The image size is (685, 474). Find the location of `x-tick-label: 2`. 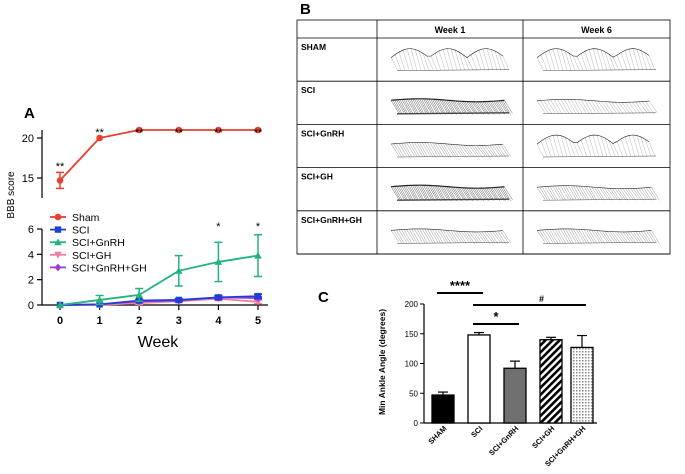

x-tick-label: 2 is located at coordinates (139, 321).